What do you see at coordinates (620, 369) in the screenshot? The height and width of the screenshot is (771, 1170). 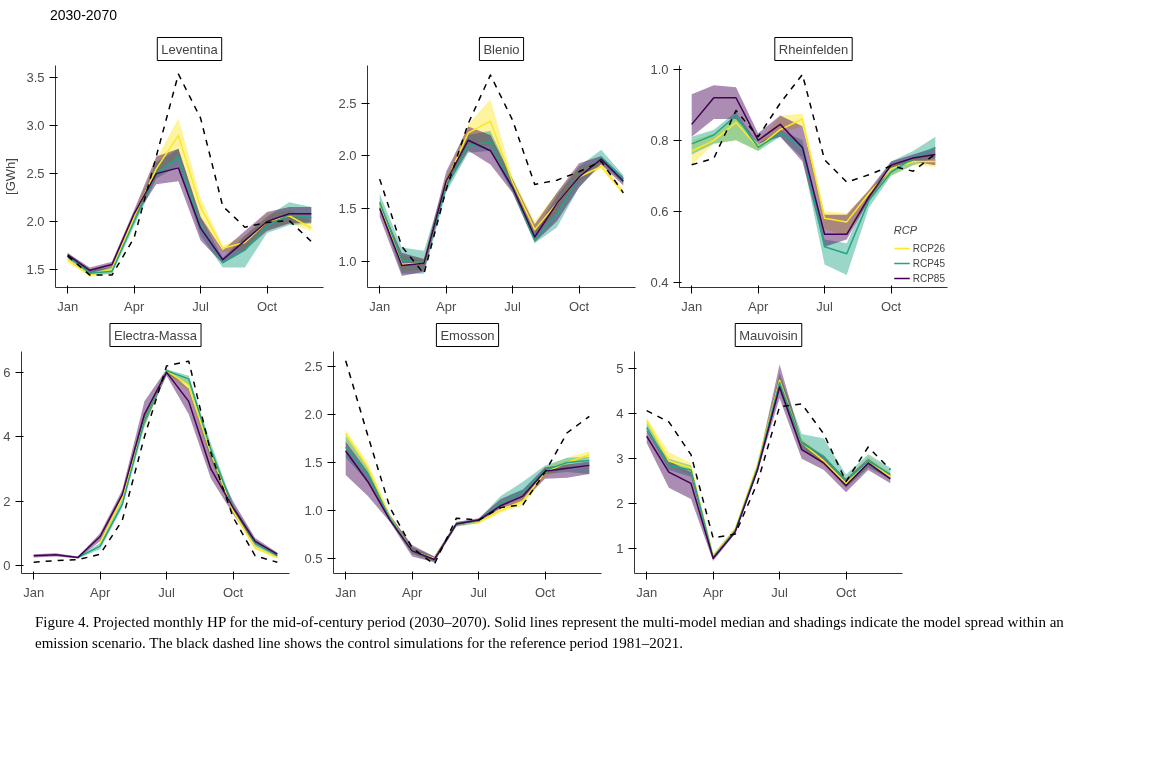 I see `y-tick-label: 5` at bounding box center [620, 369].